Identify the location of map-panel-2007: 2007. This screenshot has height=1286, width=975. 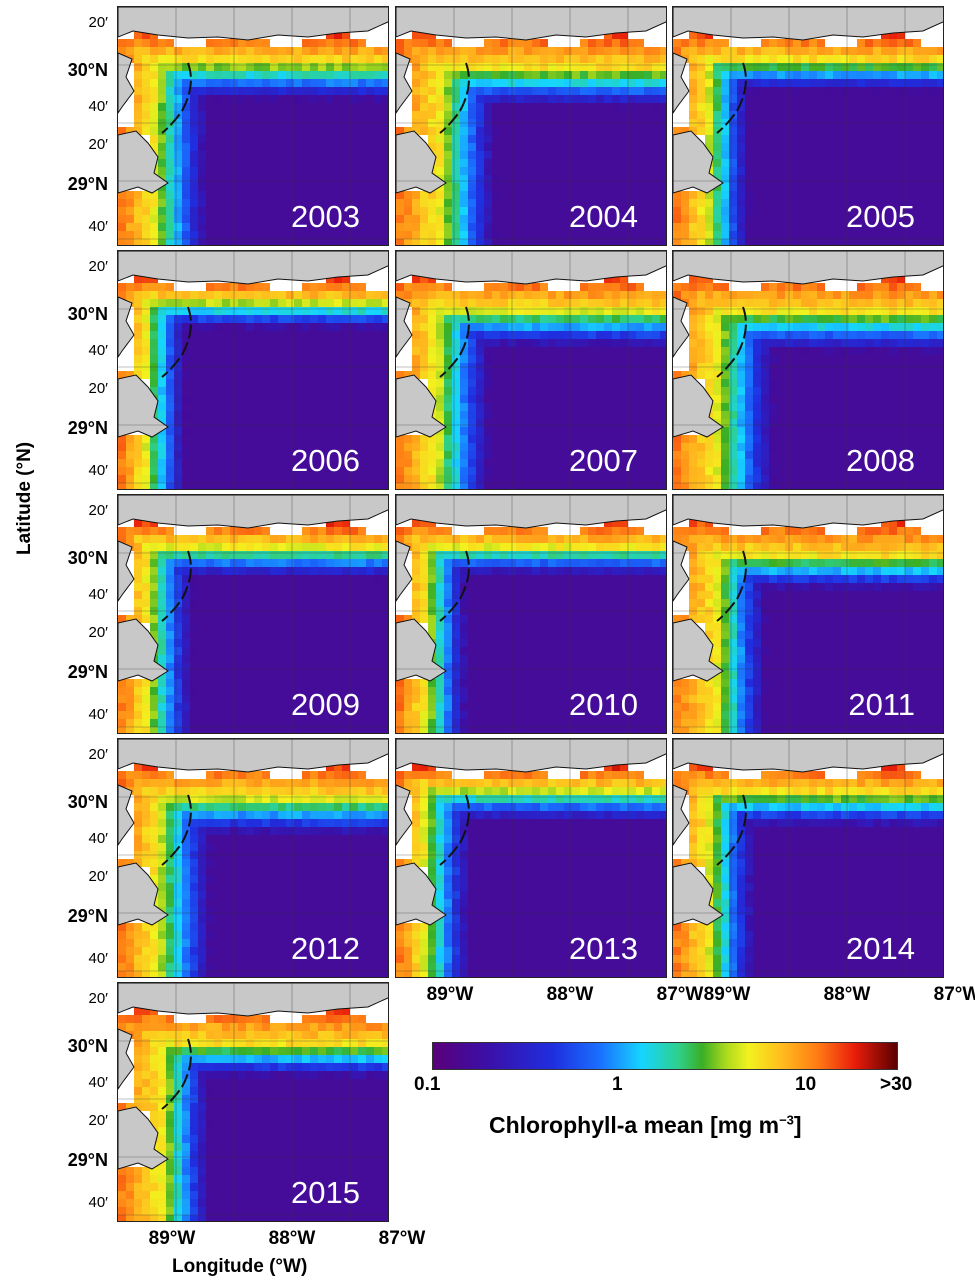
(531, 370).